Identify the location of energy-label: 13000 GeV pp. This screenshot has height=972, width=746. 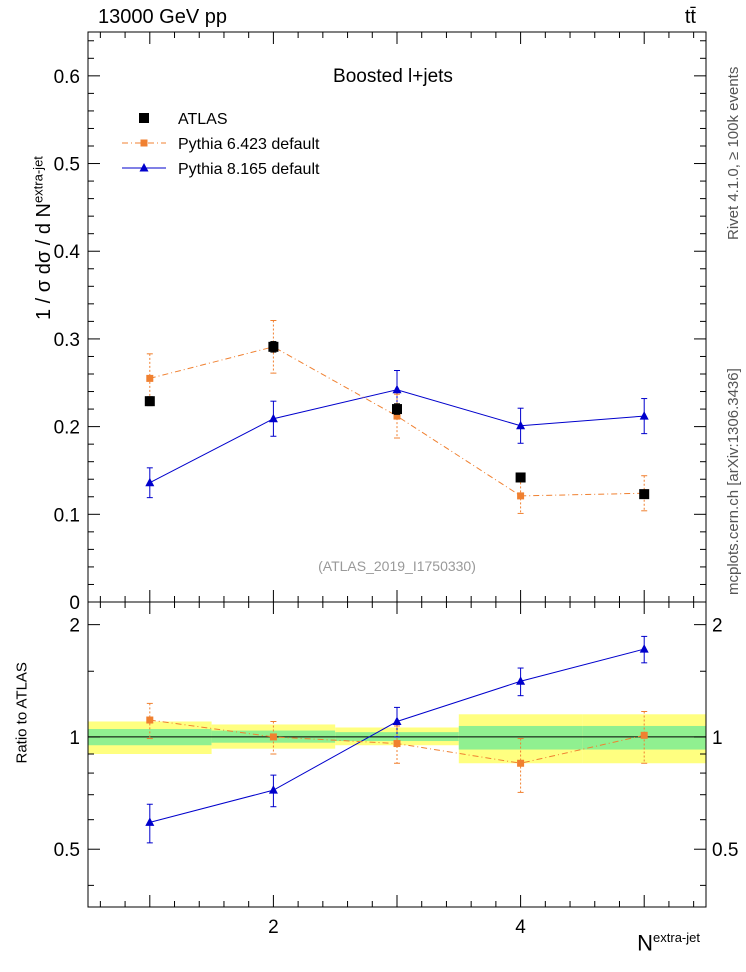
(162, 17).